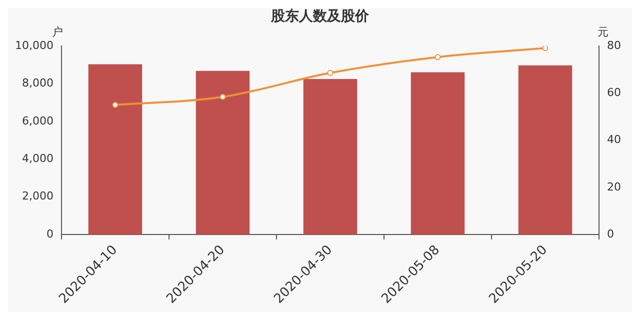  I want to click on y2-axis-title: 元, so click(603, 31).